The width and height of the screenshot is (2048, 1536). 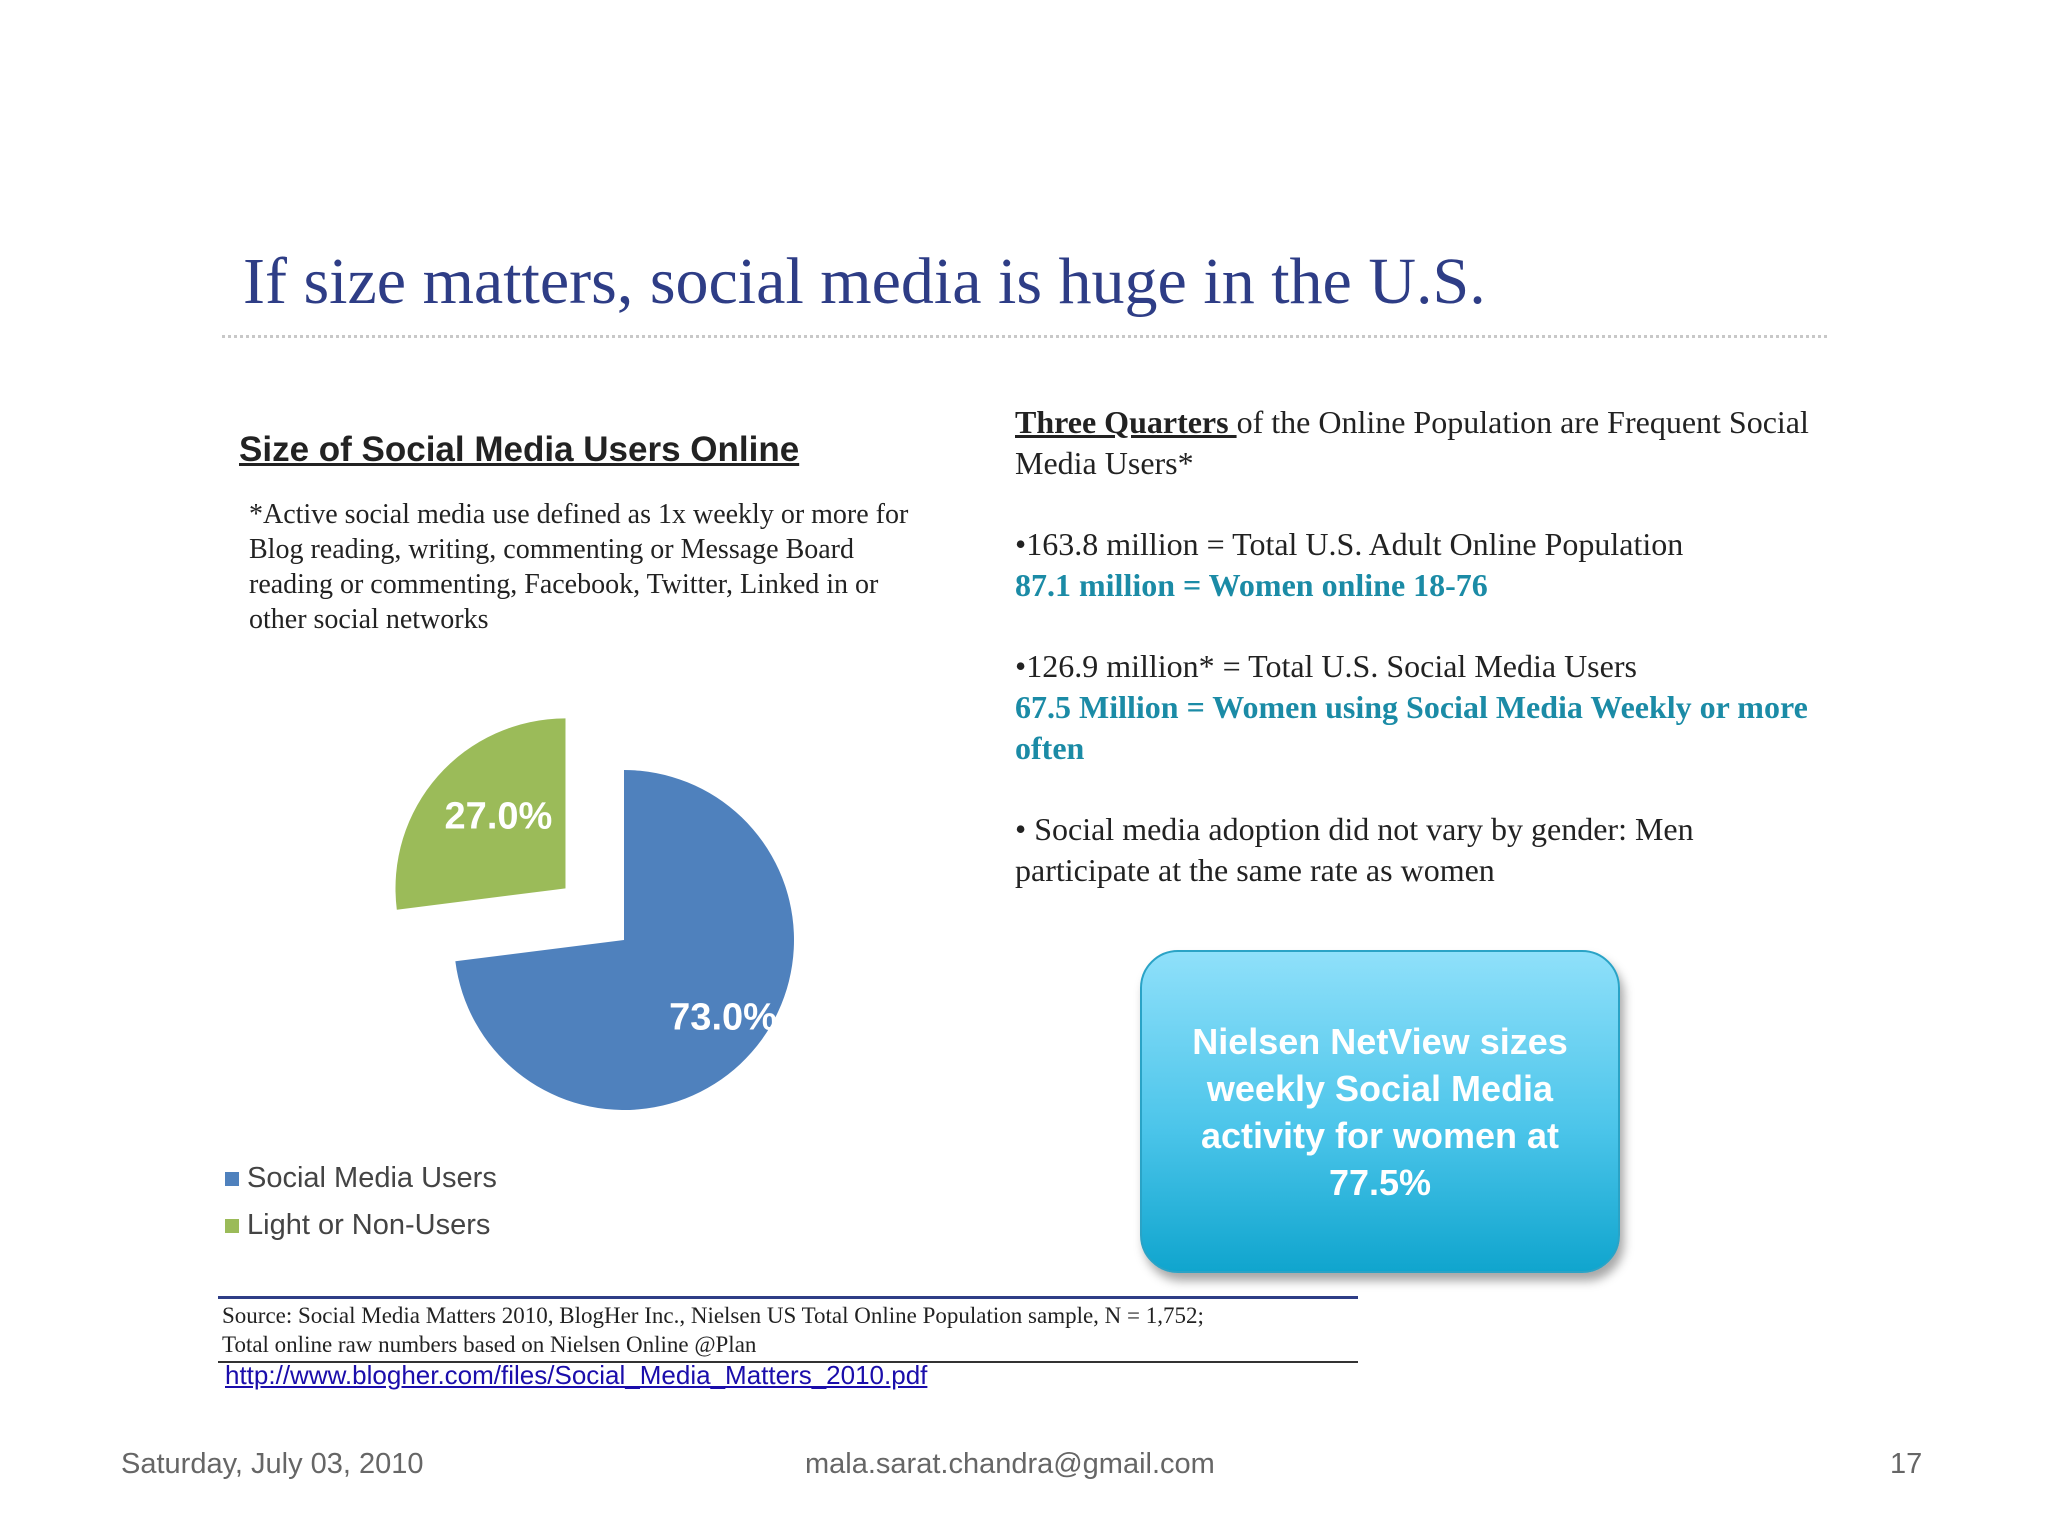 I want to click on footer-date: Saturday, July 03, 2010, so click(x=272, y=1464).